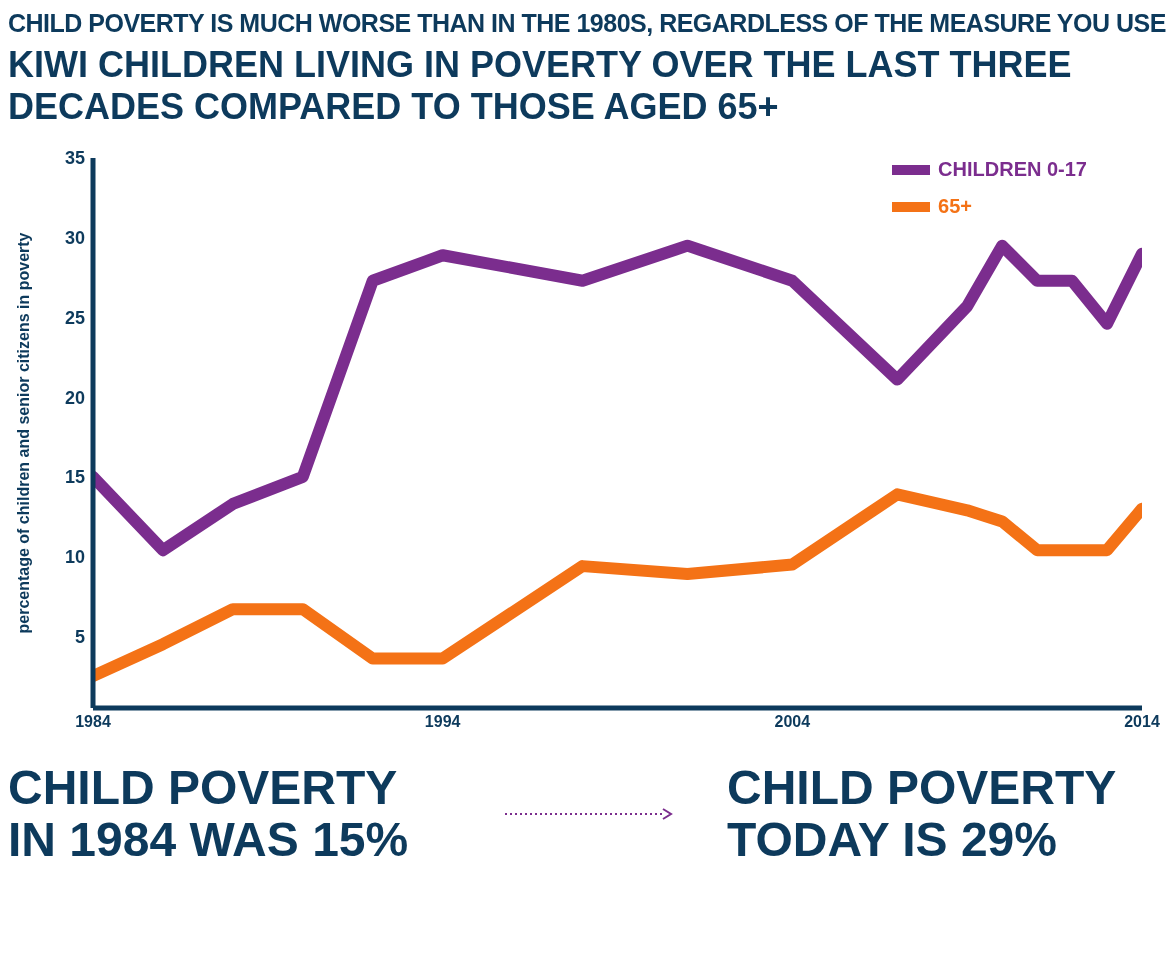 This screenshot has width=1175, height=976. I want to click on chart-subtitle: CHILD POVERTY IS MUCH WORSE THAN IN THE 1980S, REGARDLESS OF THE MEASURE YOU USE, so click(587, 23).